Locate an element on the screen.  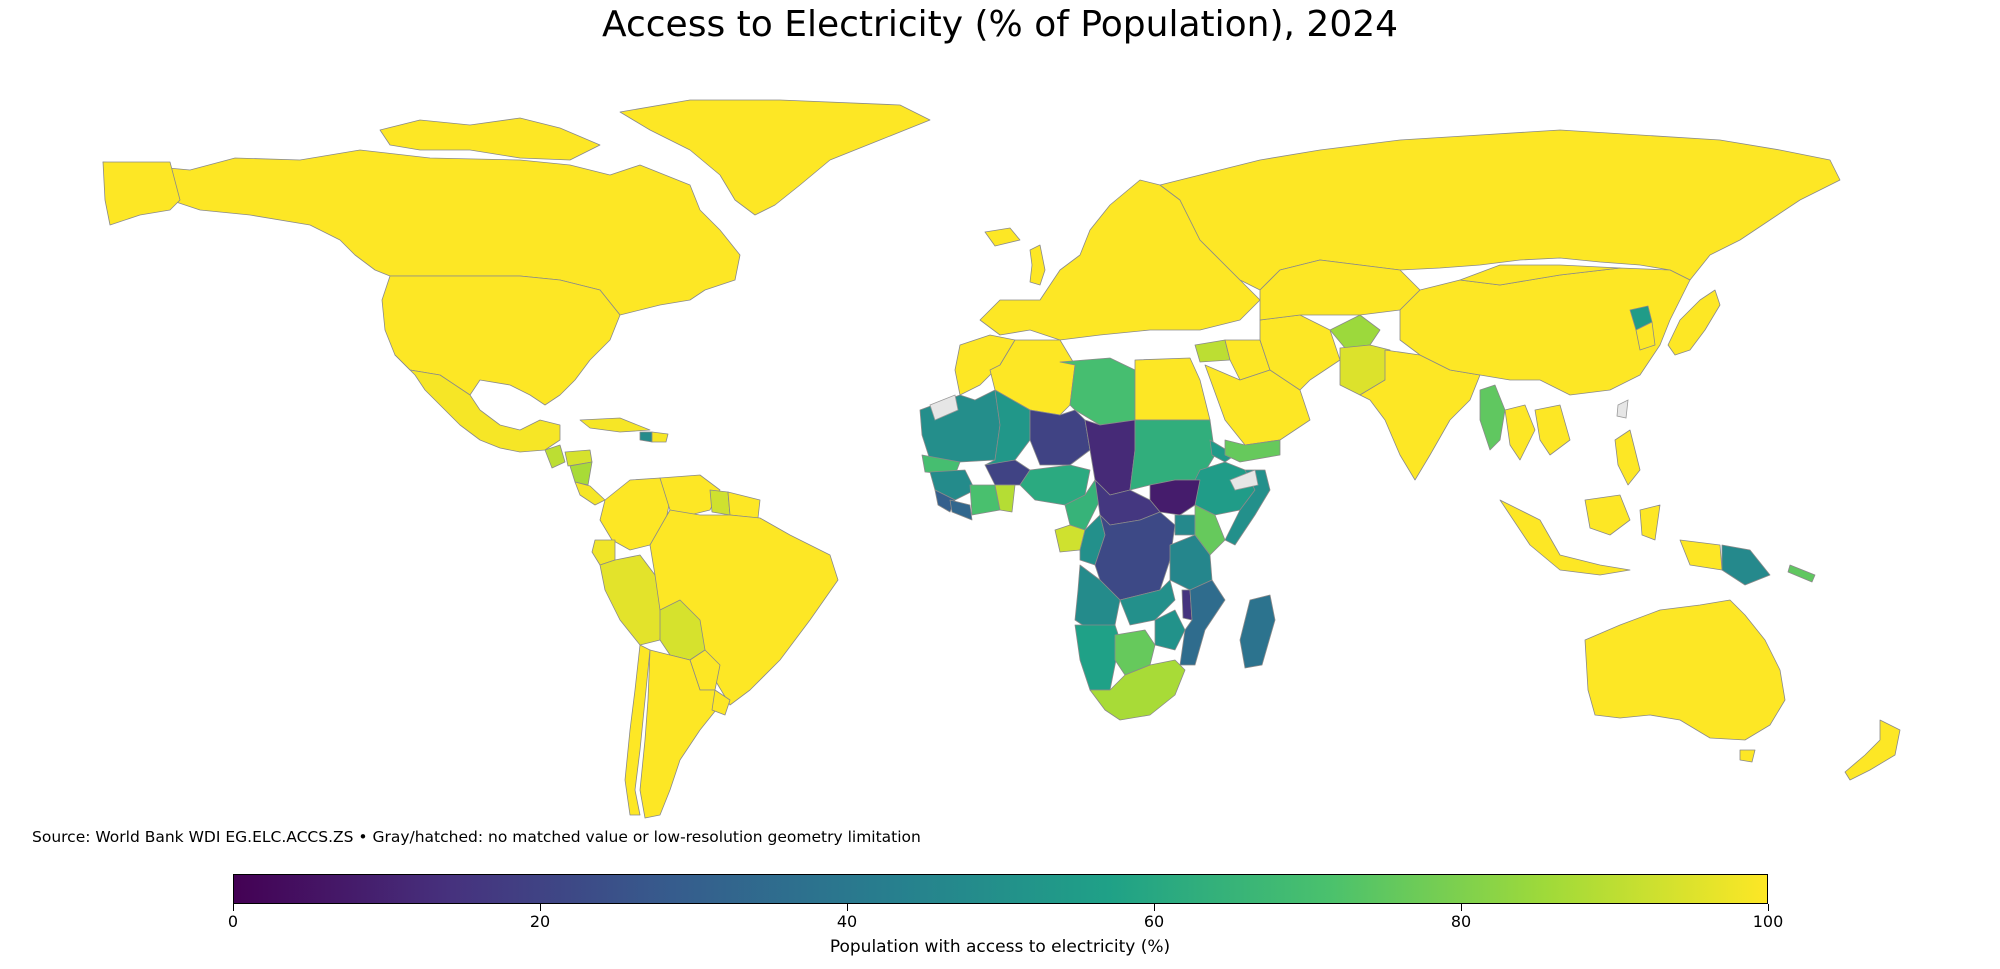
country-uk is located at coordinates (1037, 265).